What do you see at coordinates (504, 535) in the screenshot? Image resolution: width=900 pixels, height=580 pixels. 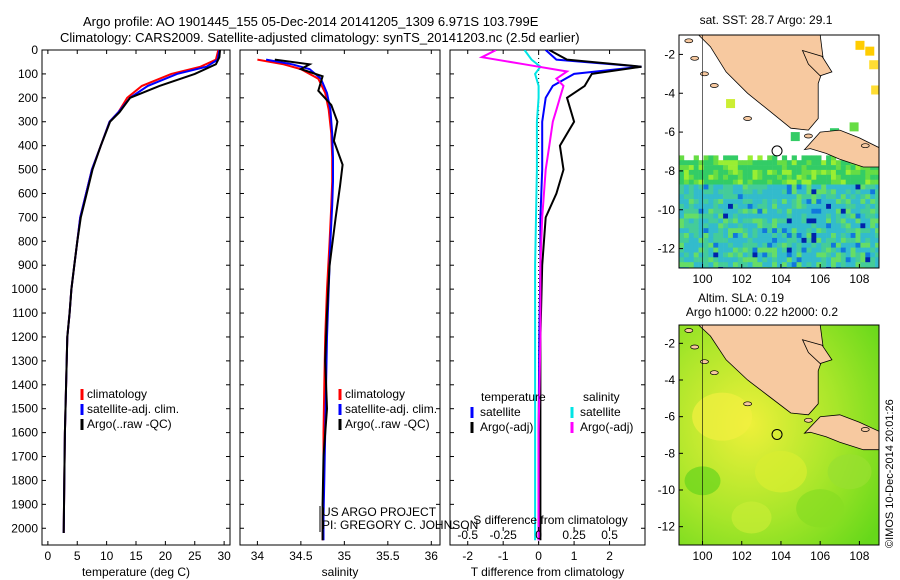 I see `difference-s-tick-label: -0.25` at bounding box center [504, 535].